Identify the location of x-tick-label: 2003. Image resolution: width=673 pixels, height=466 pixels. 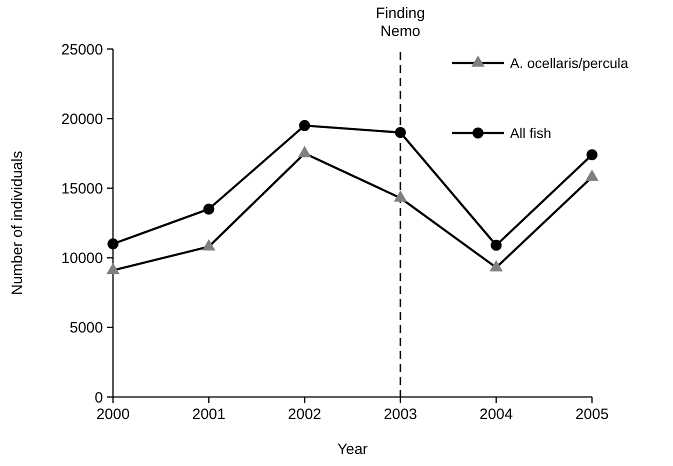
(401, 414).